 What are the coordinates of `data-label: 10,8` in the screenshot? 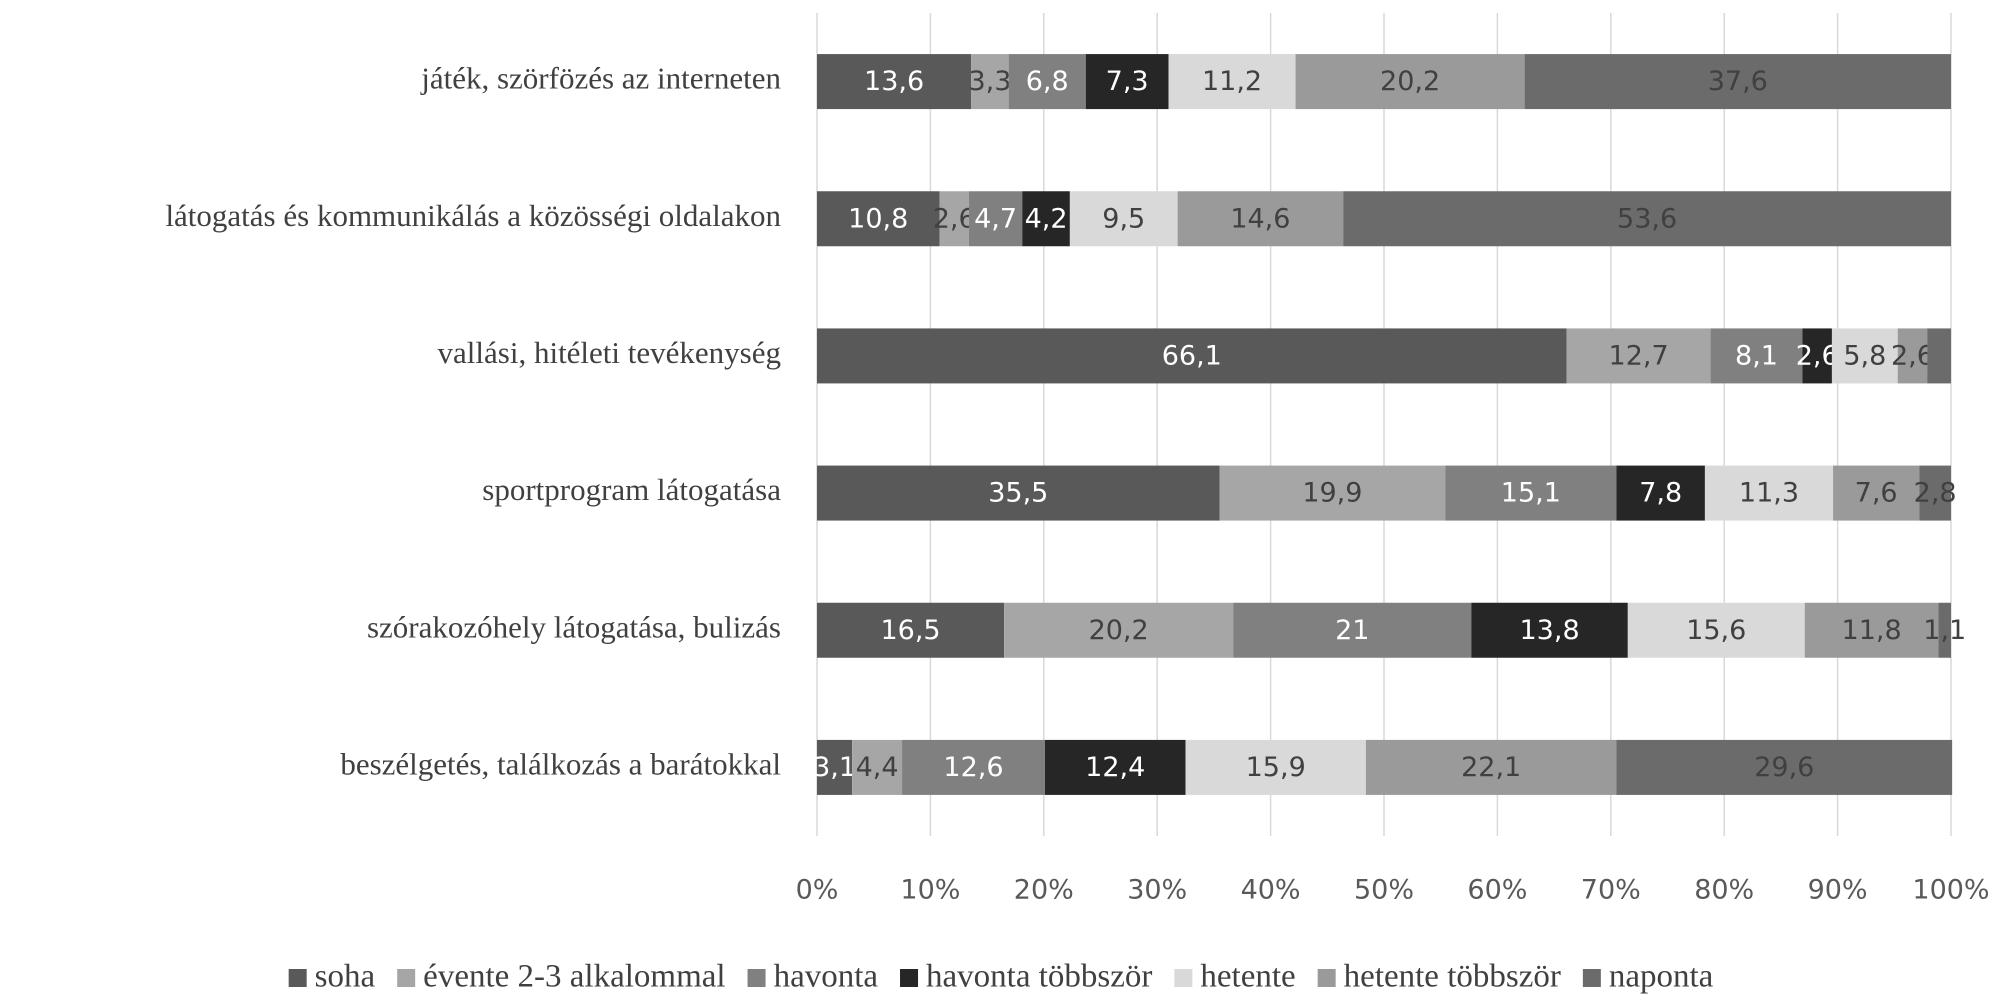 It's located at (878, 218).